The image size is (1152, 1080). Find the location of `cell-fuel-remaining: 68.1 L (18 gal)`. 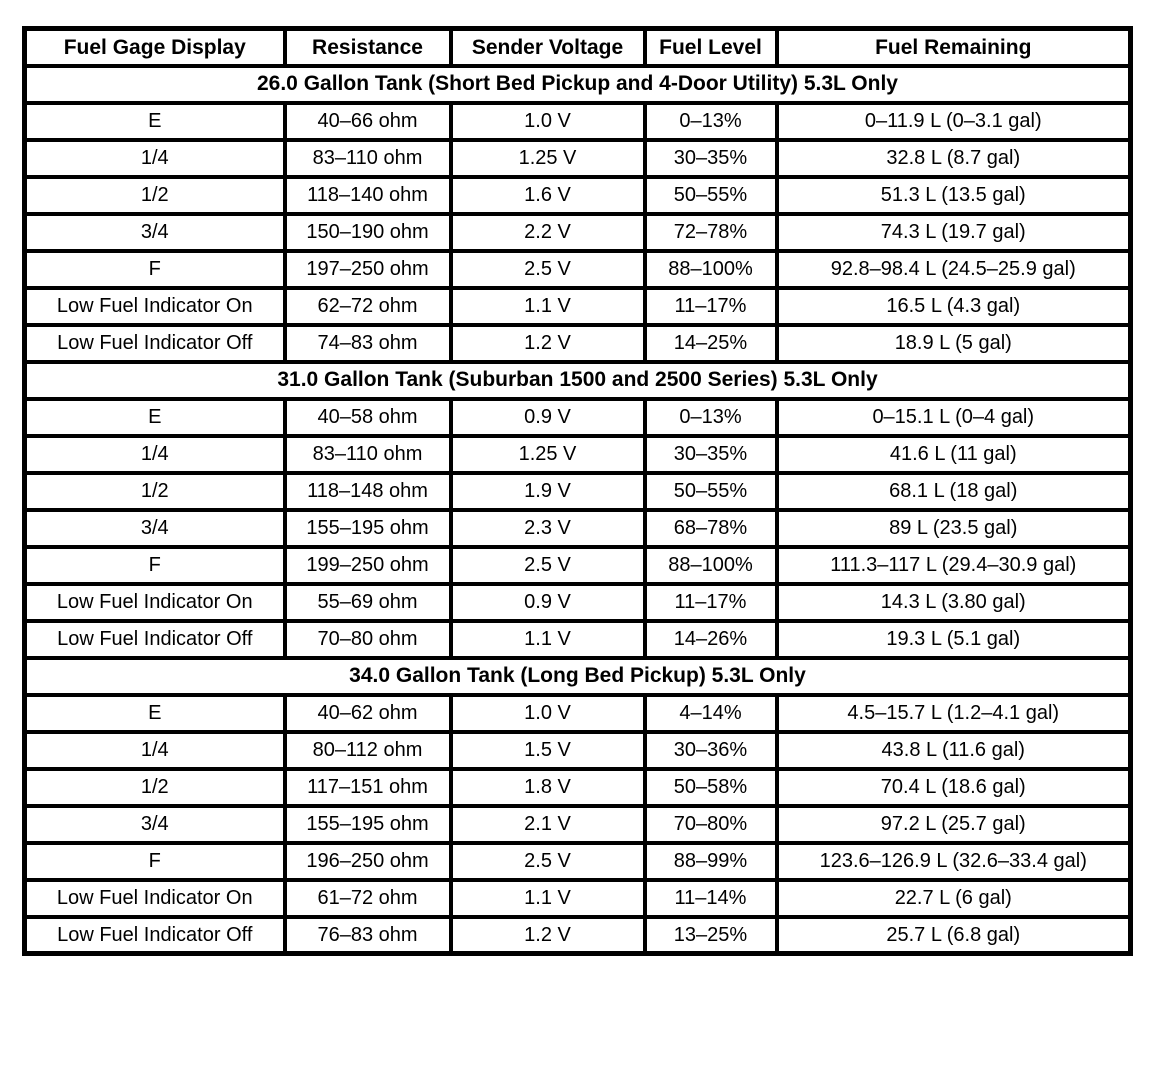

cell-fuel-remaining: 68.1 L (18 gal) is located at coordinates (953, 491).